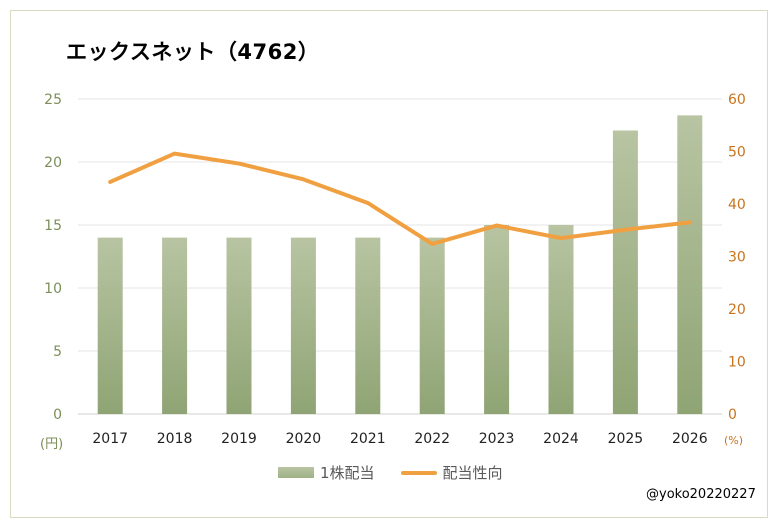  What do you see at coordinates (561, 439) in the screenshot?
I see `x-axis-tick-label: 2024` at bounding box center [561, 439].